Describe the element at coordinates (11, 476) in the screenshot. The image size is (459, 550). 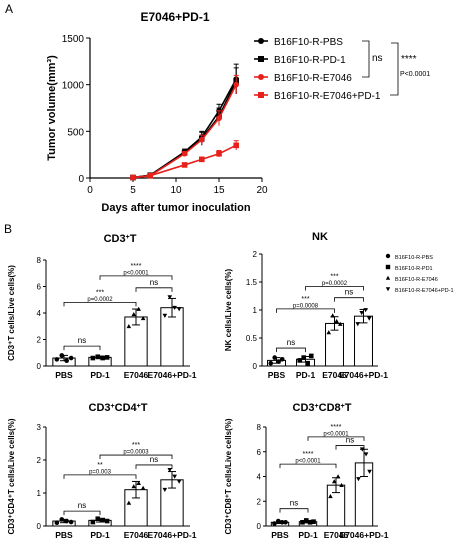
I see `y-axis-label: CD3⁺CD4⁺T cells/Live cells(%)` at that location.